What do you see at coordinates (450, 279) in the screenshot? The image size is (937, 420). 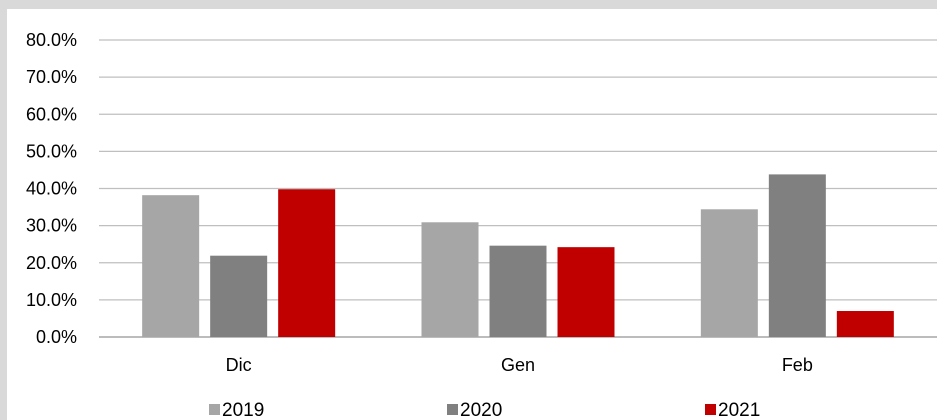 I see `bar-2019-Gen` at bounding box center [450, 279].